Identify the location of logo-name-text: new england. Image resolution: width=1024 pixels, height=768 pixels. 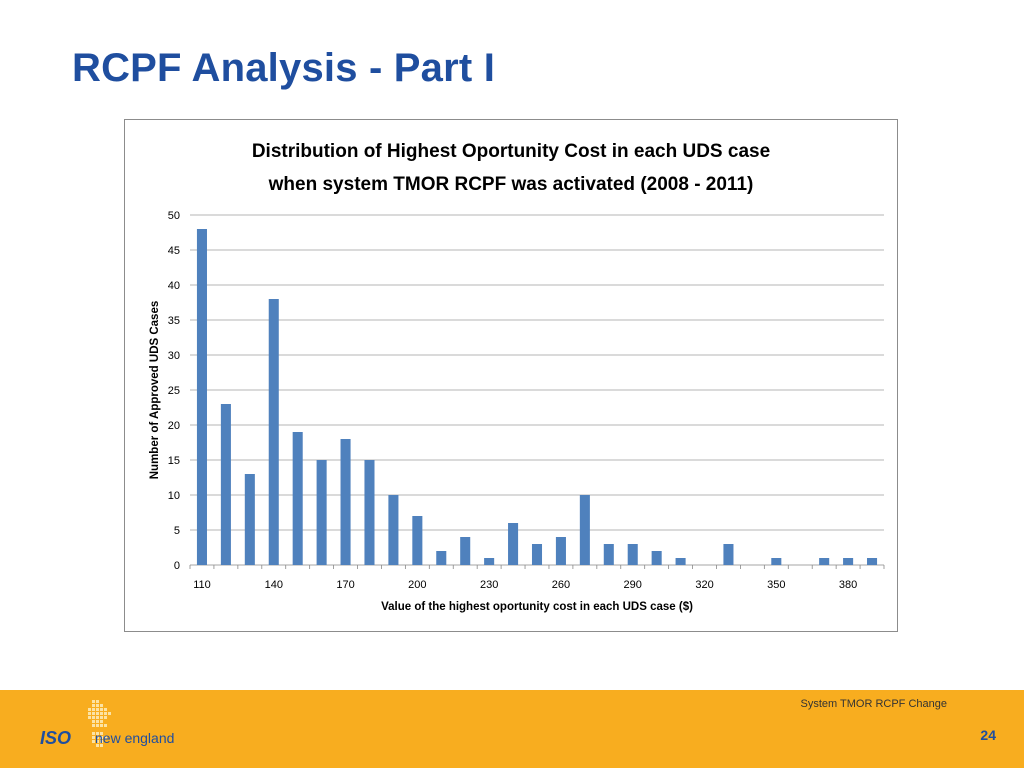
(135, 738).